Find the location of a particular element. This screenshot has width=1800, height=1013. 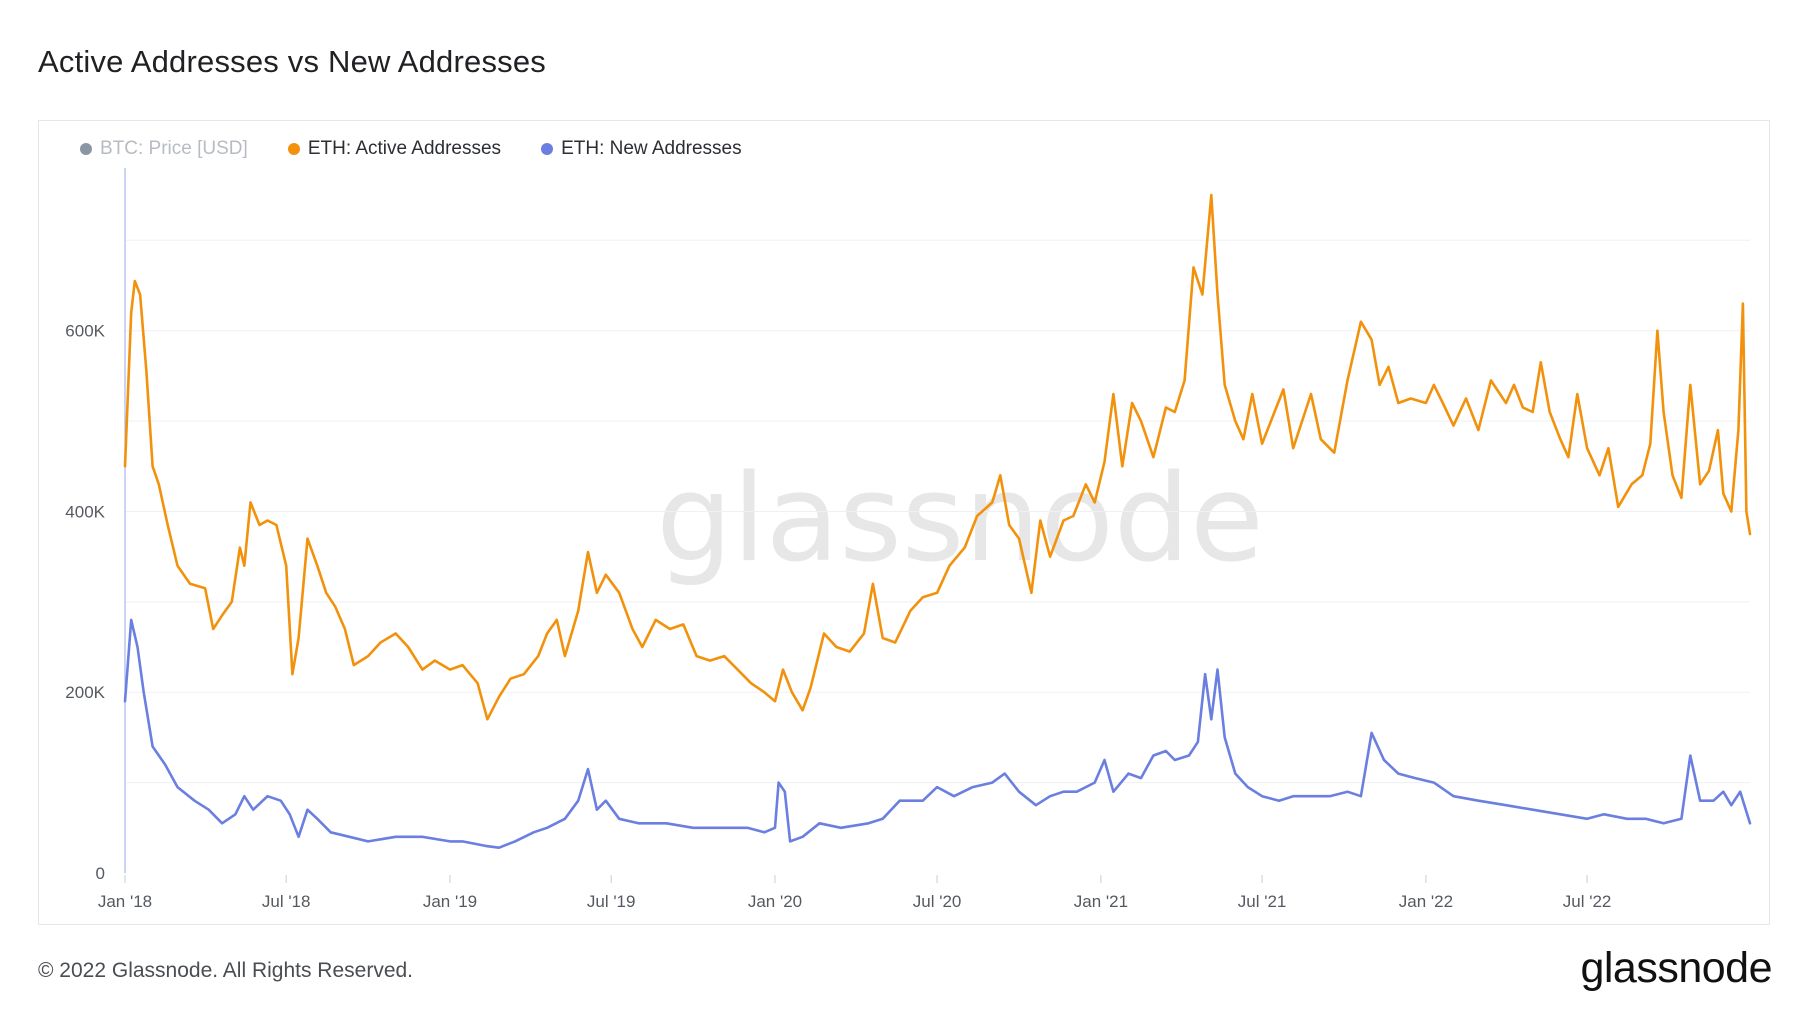

x-tick-label: Jul '20 is located at coordinates (937, 901).